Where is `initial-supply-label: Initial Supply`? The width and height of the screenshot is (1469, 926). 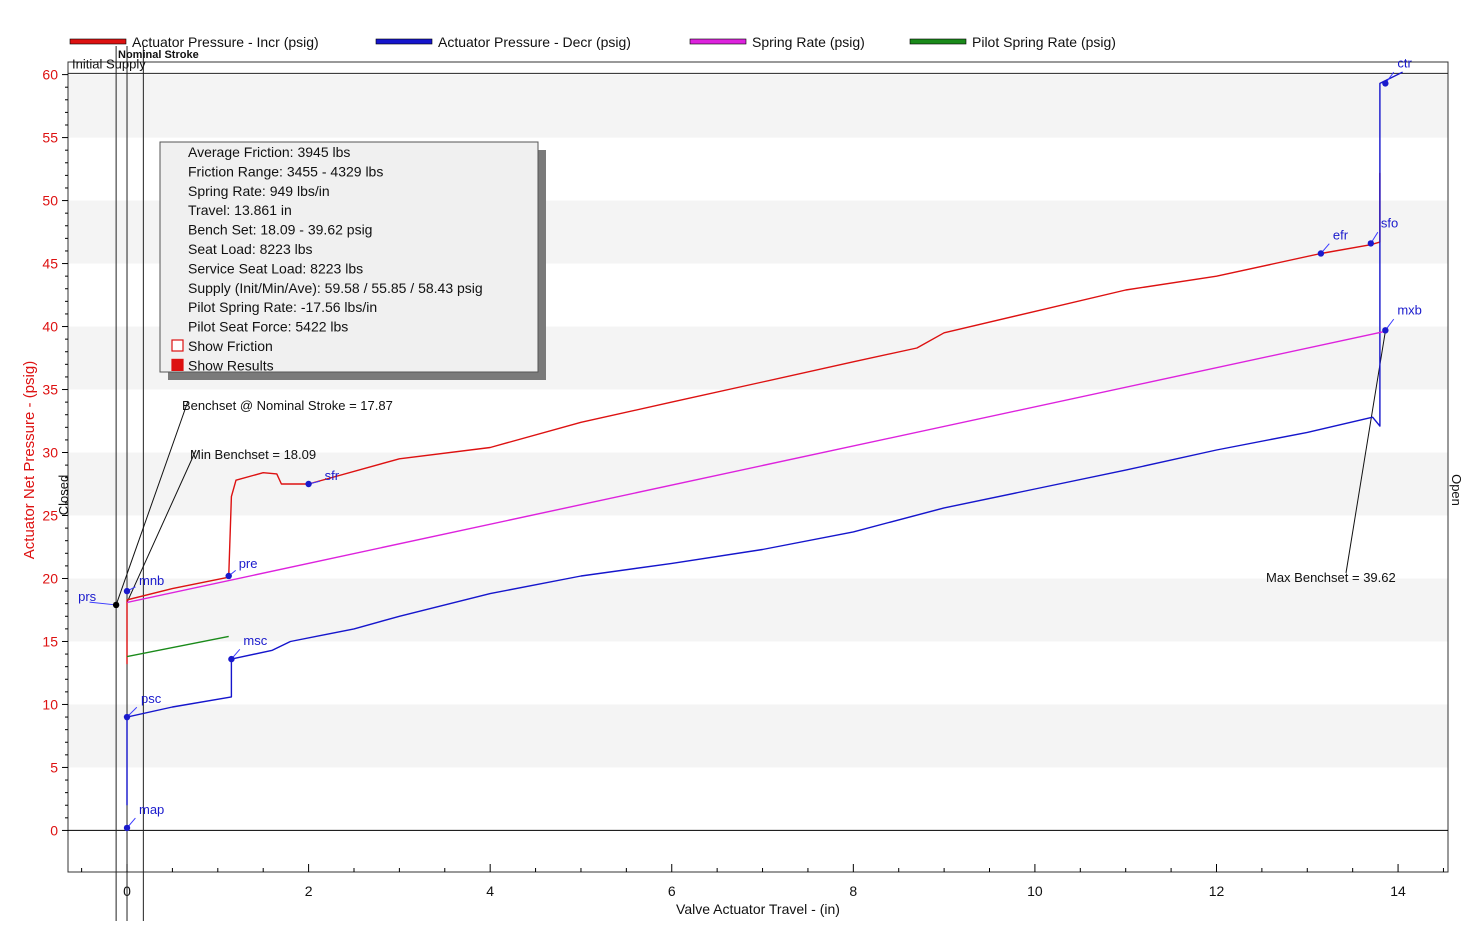 initial-supply-label: Initial Supply is located at coordinates (109, 63).